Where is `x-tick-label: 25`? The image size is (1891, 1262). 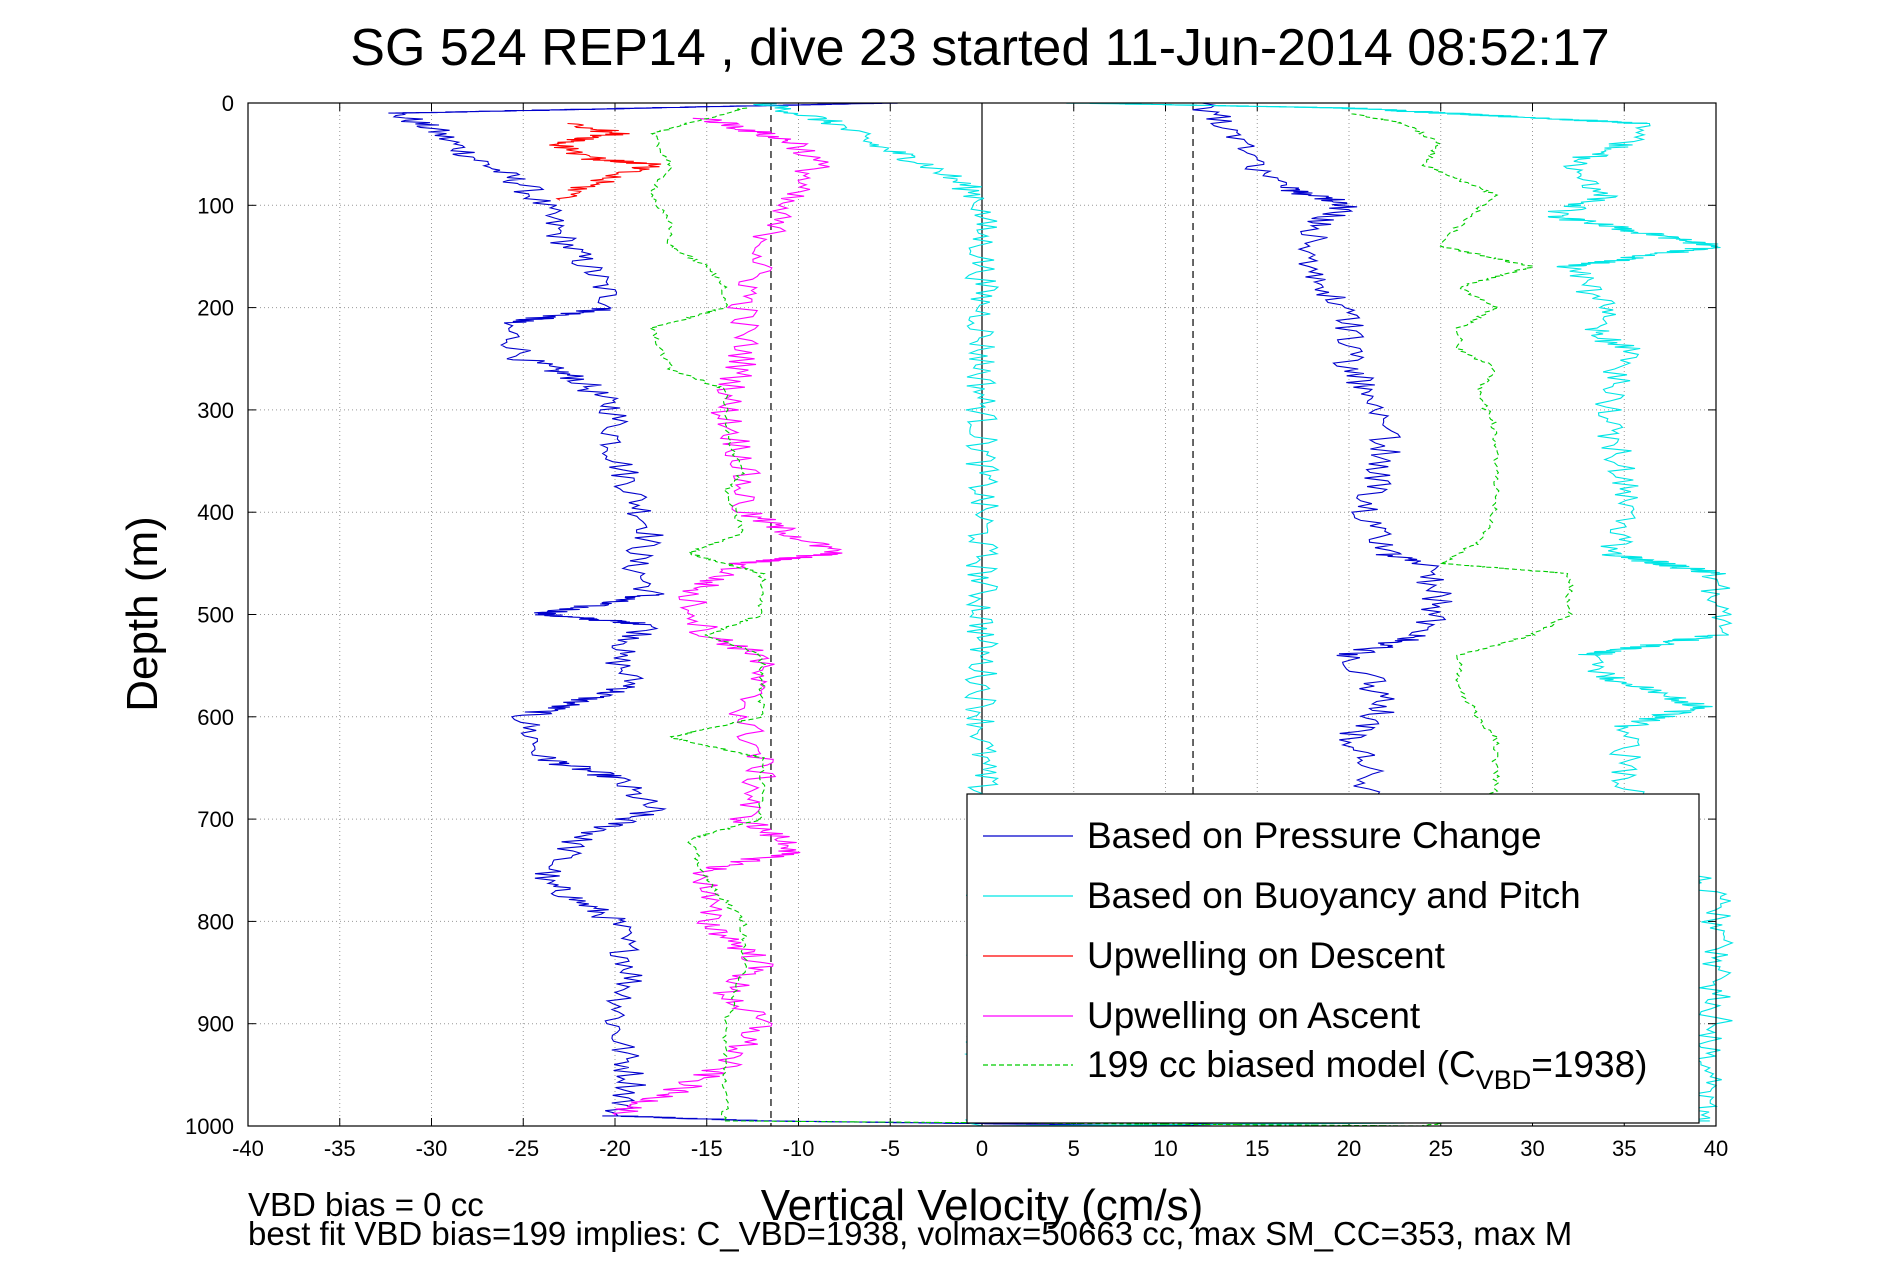 x-tick-label: 25 is located at coordinates (1441, 1148).